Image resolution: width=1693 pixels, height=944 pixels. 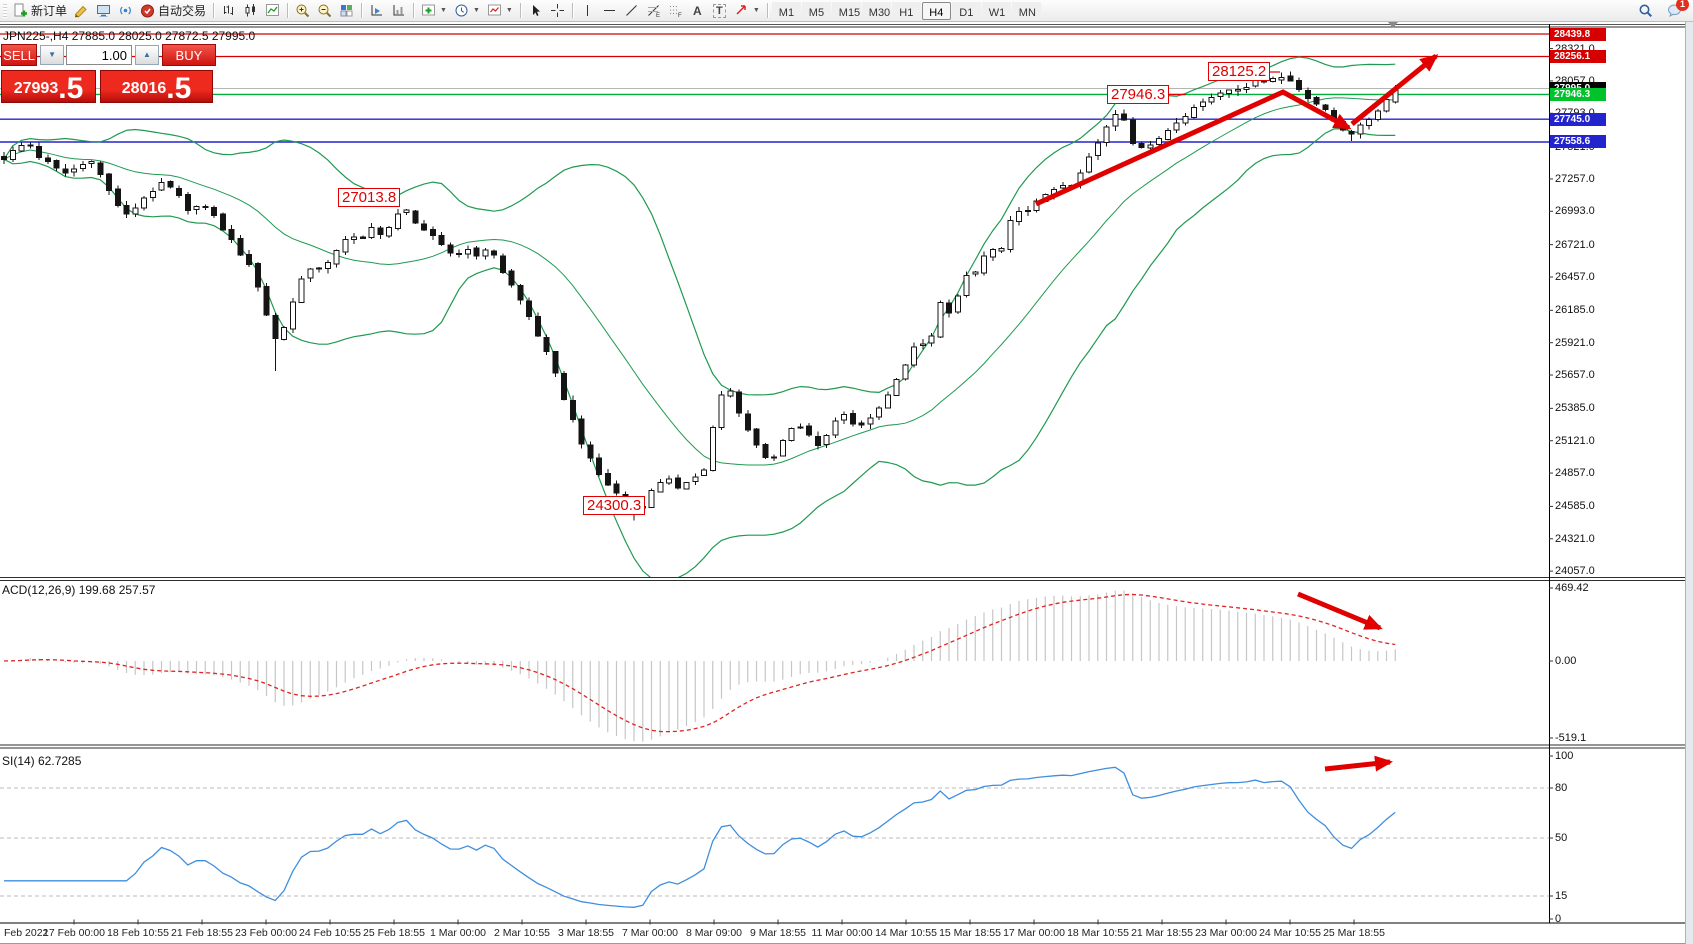 I want to click on zoom-out-icon, so click(x=325, y=11).